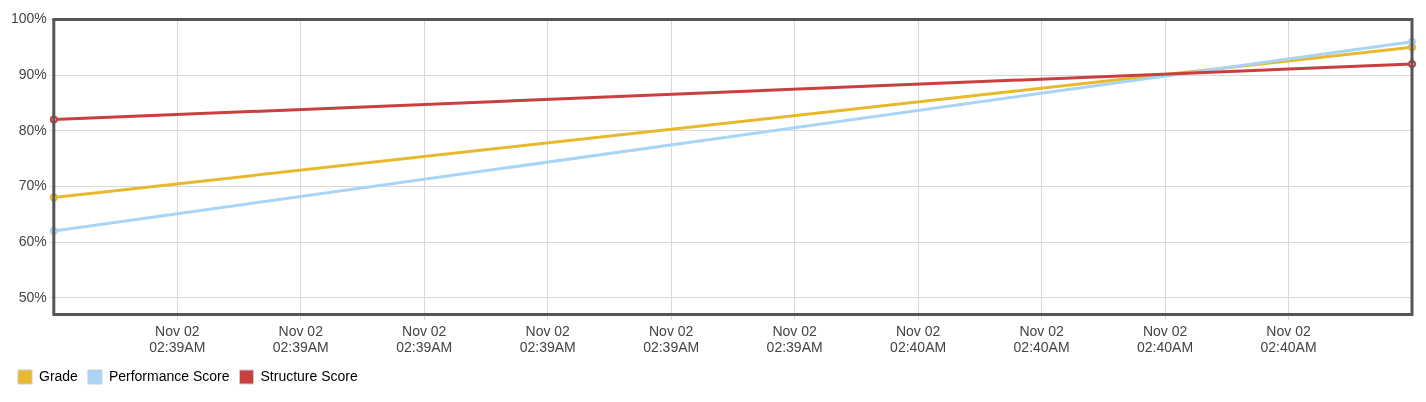  Describe the element at coordinates (32, 185) in the screenshot. I see `y-tick-label: 70%` at that location.